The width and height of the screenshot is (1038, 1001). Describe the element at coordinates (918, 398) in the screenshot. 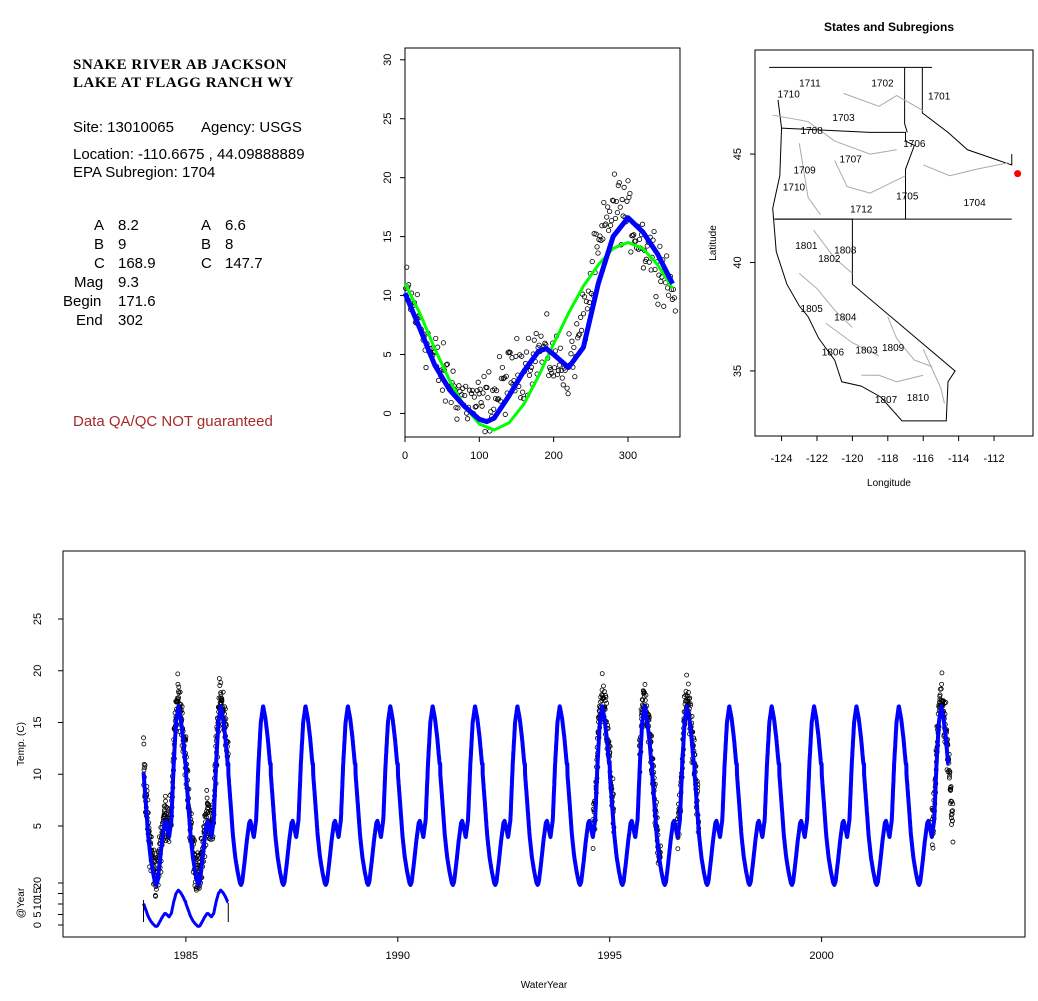

I see `region-label: 1810` at that location.